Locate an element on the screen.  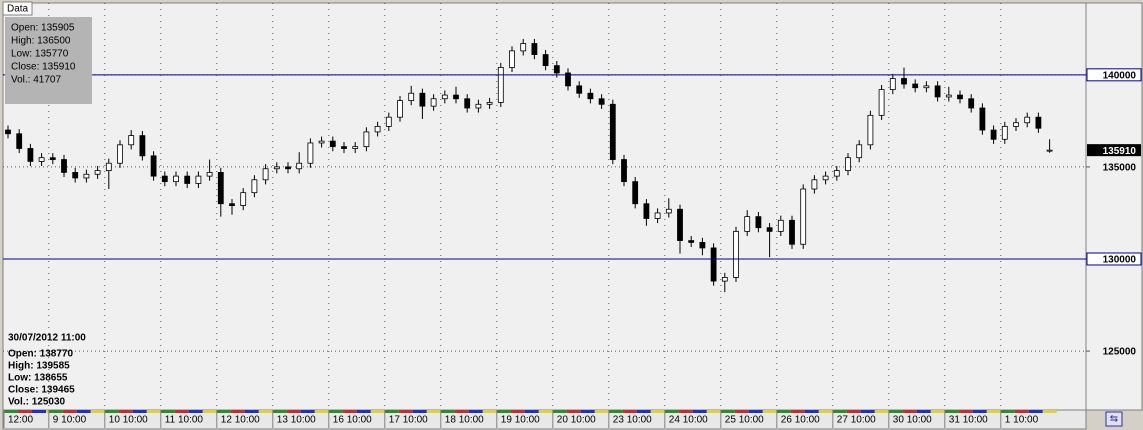
info-line: Close: 135910 is located at coordinates (43, 67).